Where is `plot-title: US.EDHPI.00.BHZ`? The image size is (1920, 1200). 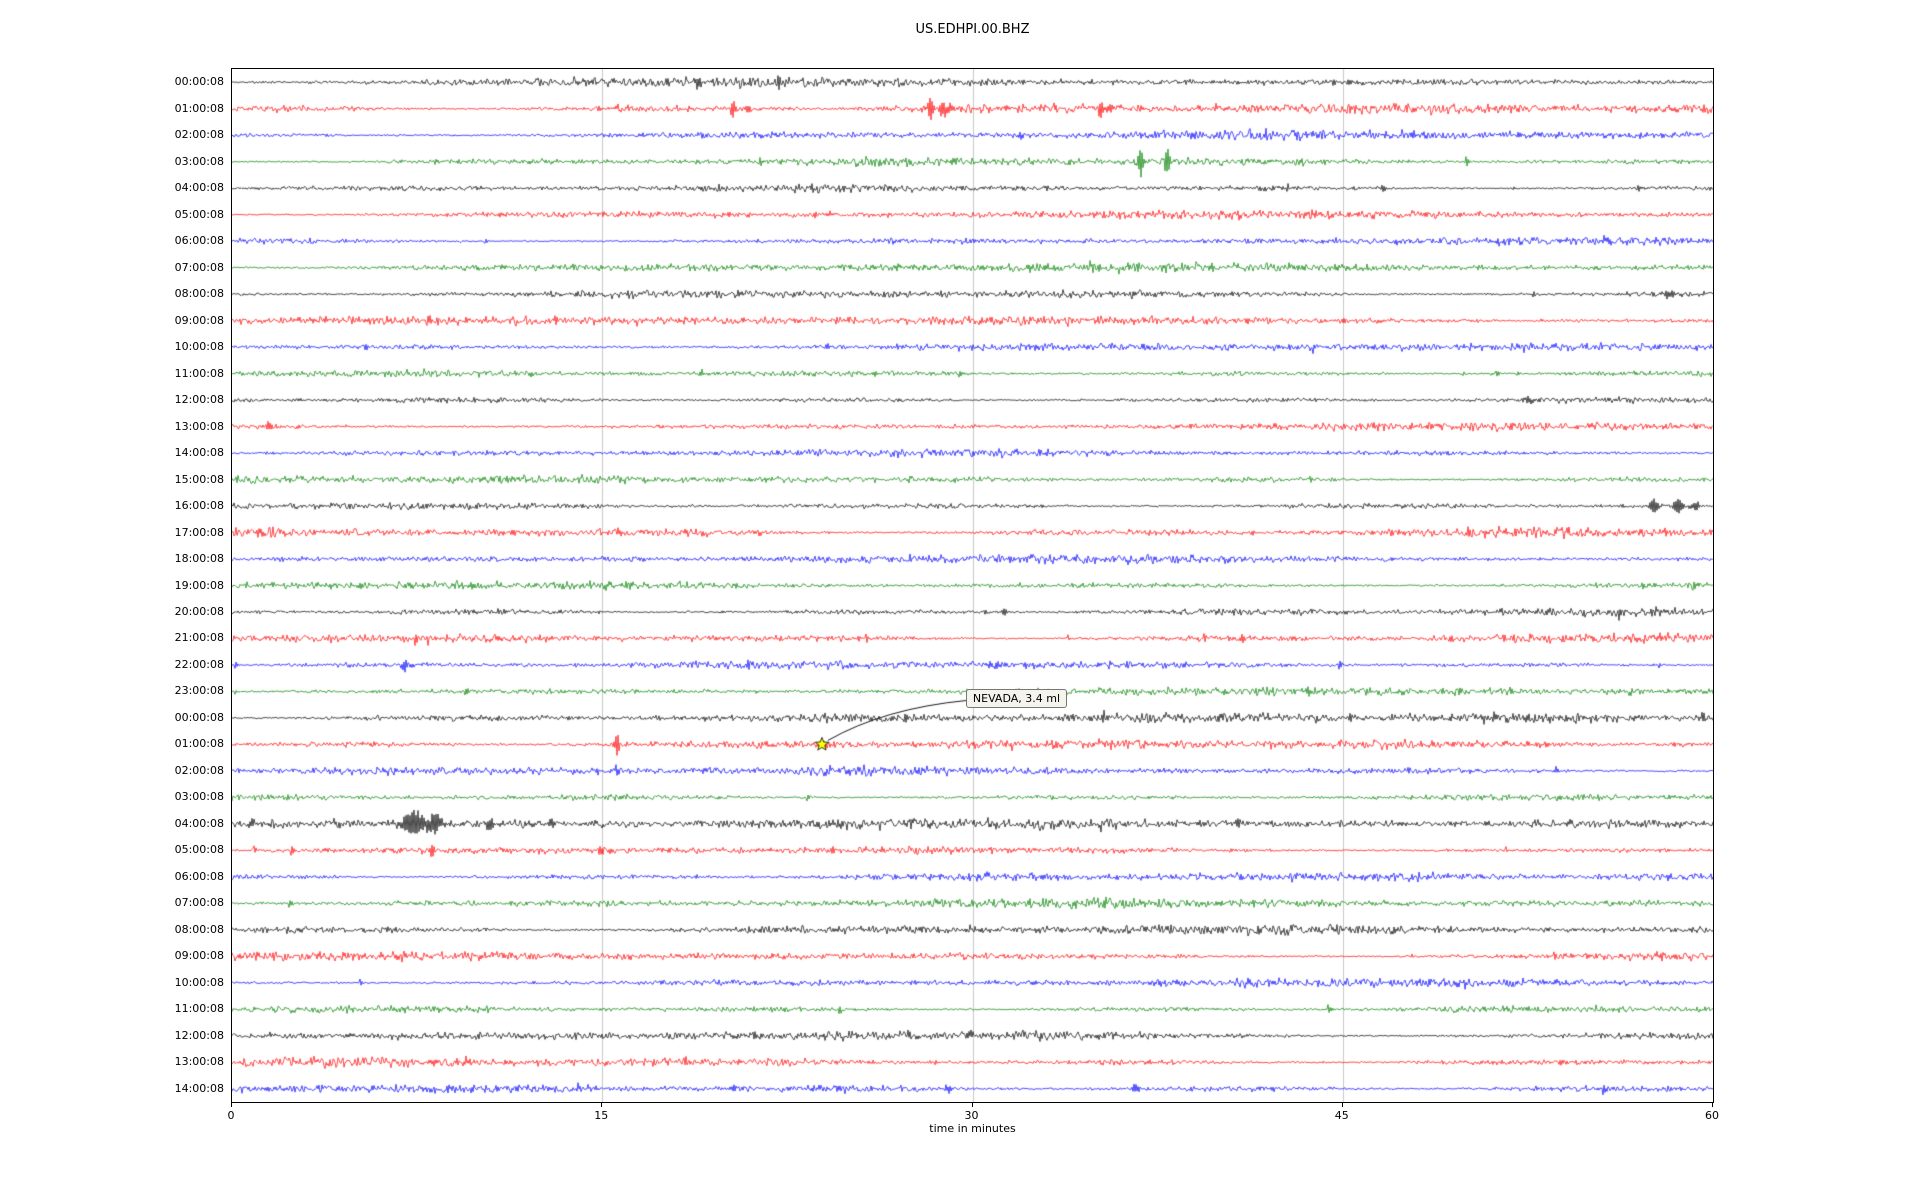 plot-title: US.EDHPI.00.BHZ is located at coordinates (972, 29).